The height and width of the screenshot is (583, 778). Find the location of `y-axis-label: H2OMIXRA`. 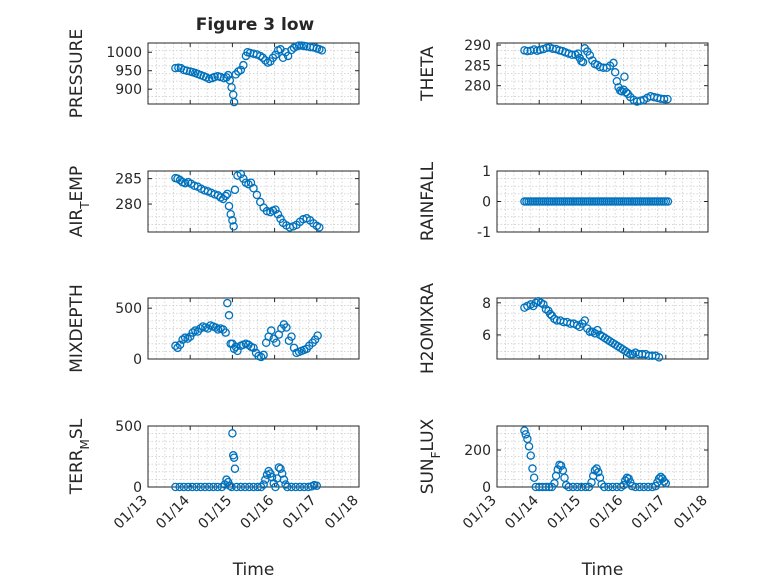

y-axis-label: H2OMIXRA is located at coordinates (428, 328).